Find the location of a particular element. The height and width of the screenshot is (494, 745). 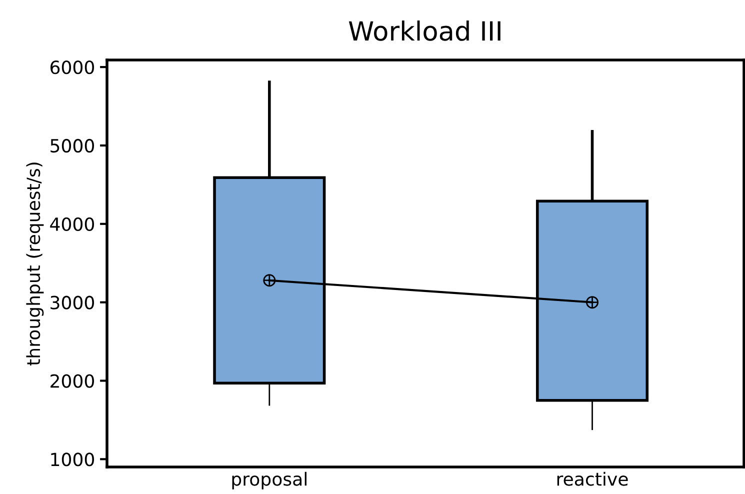

y-tick-label: 1000 is located at coordinates (72, 459).